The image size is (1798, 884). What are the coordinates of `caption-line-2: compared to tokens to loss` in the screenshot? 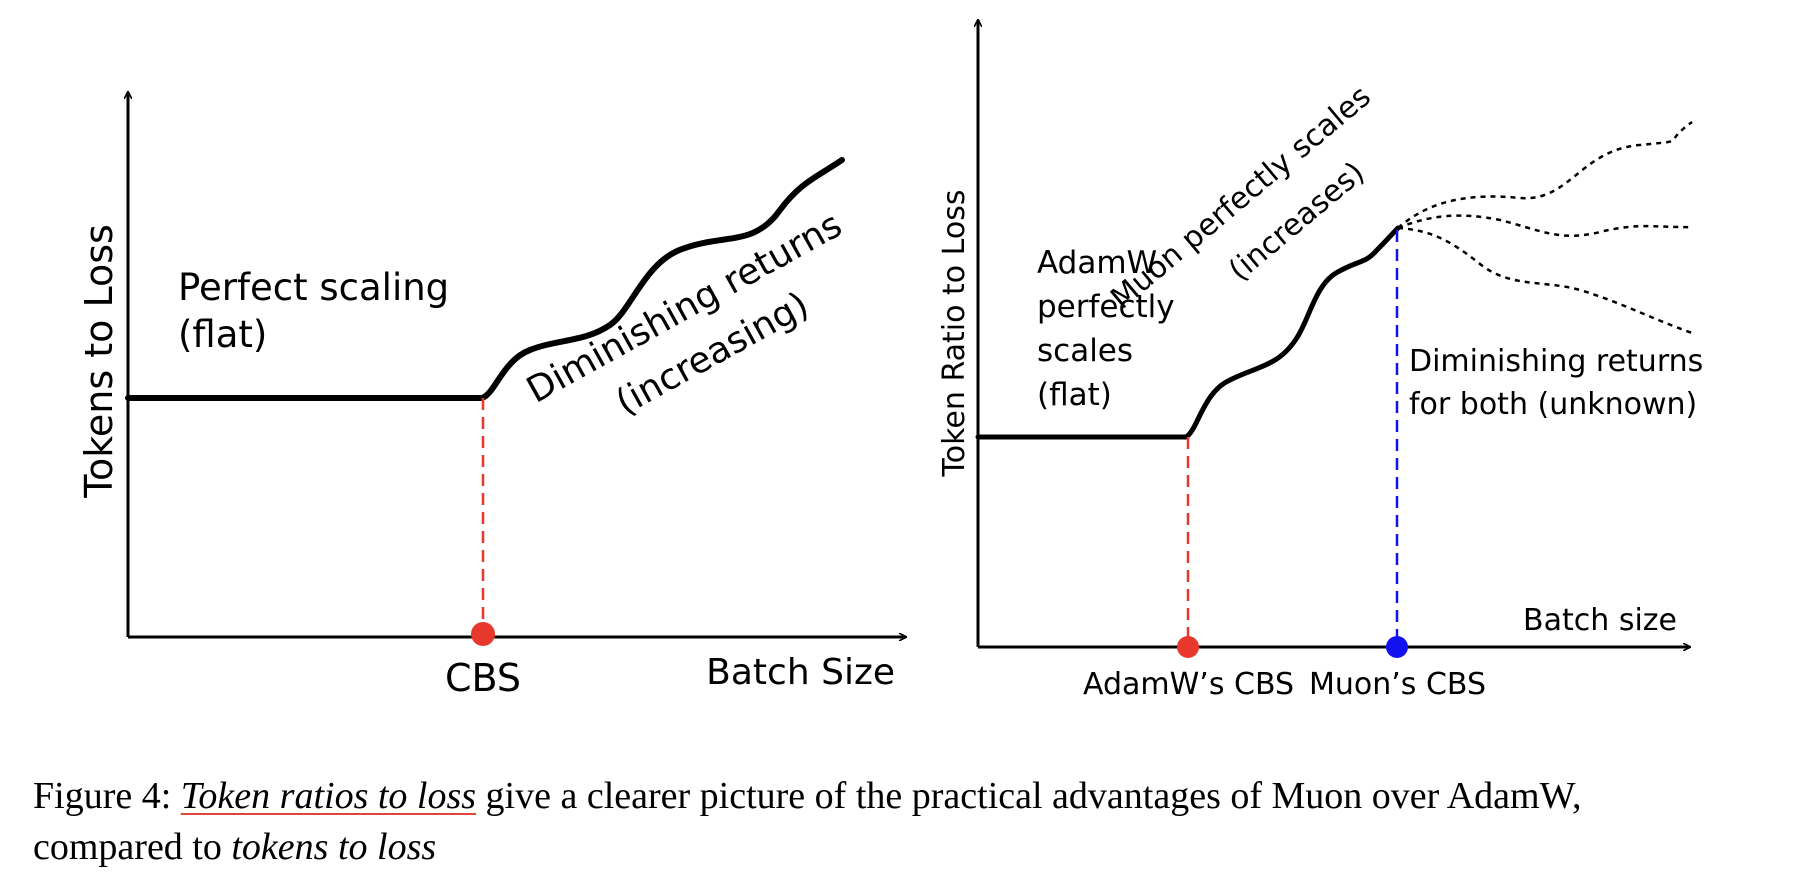 It's located at (913, 847).